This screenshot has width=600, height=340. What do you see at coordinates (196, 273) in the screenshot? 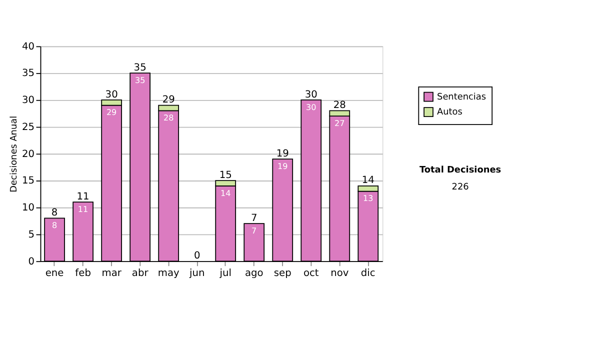
I see `x-tick-label: jun` at bounding box center [196, 273].